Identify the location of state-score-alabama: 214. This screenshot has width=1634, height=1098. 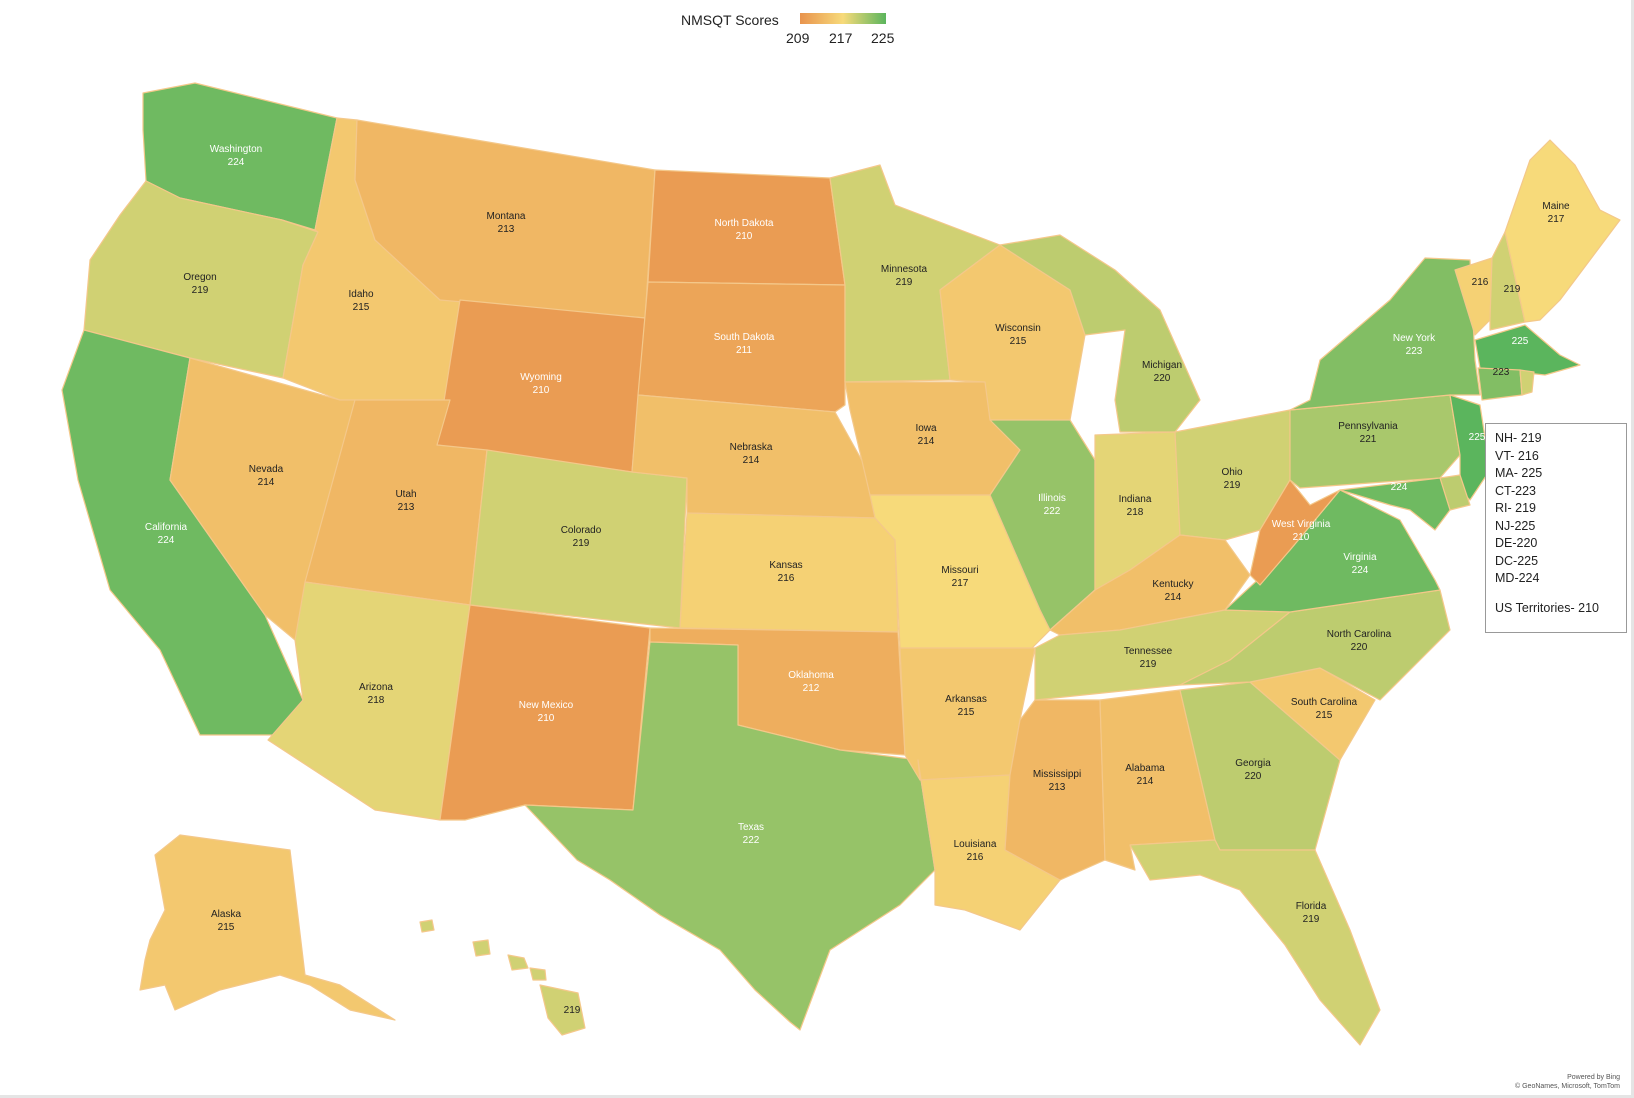
(1145, 781).